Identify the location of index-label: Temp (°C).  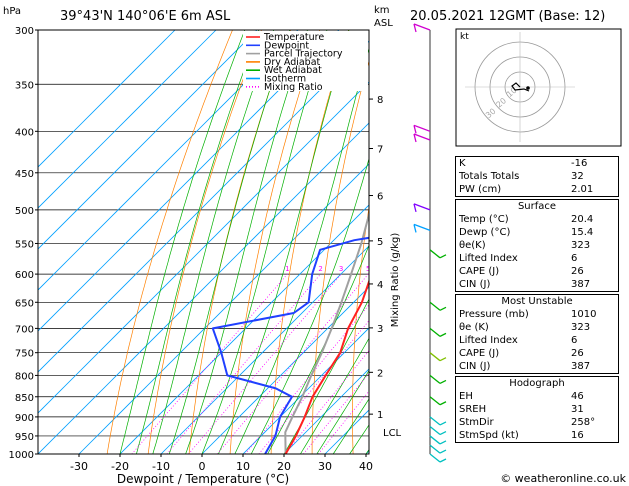
(484, 219).